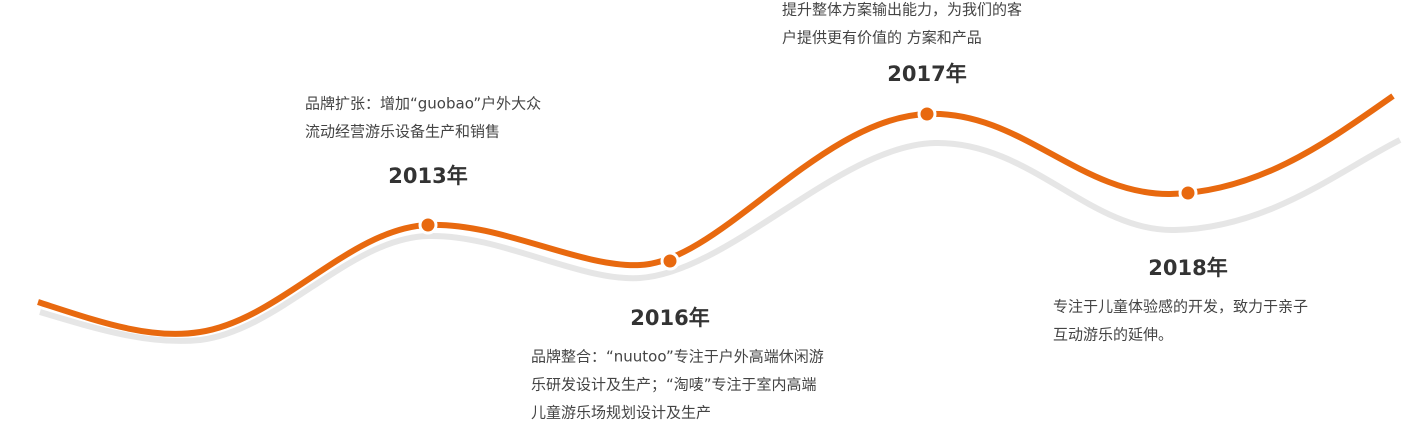 The width and height of the screenshot is (1415, 428). I want to click on description: 流动经营游乐设备生产和销售, so click(402, 132).